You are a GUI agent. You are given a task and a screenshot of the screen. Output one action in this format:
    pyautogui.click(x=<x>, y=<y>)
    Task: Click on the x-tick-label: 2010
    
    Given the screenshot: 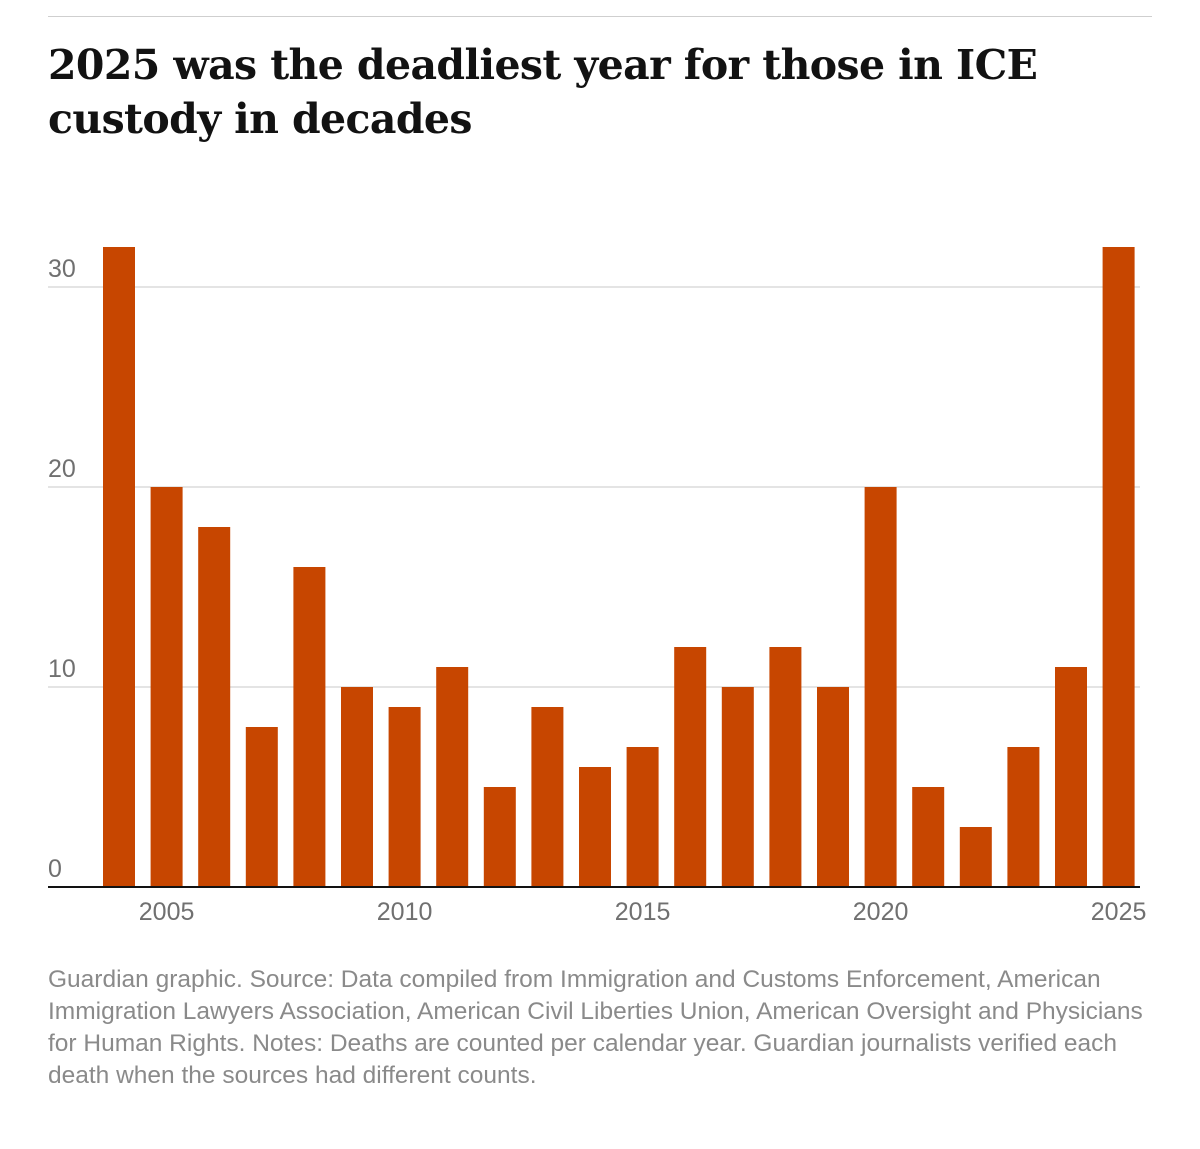 What is the action you would take?
    pyautogui.click(x=405, y=912)
    